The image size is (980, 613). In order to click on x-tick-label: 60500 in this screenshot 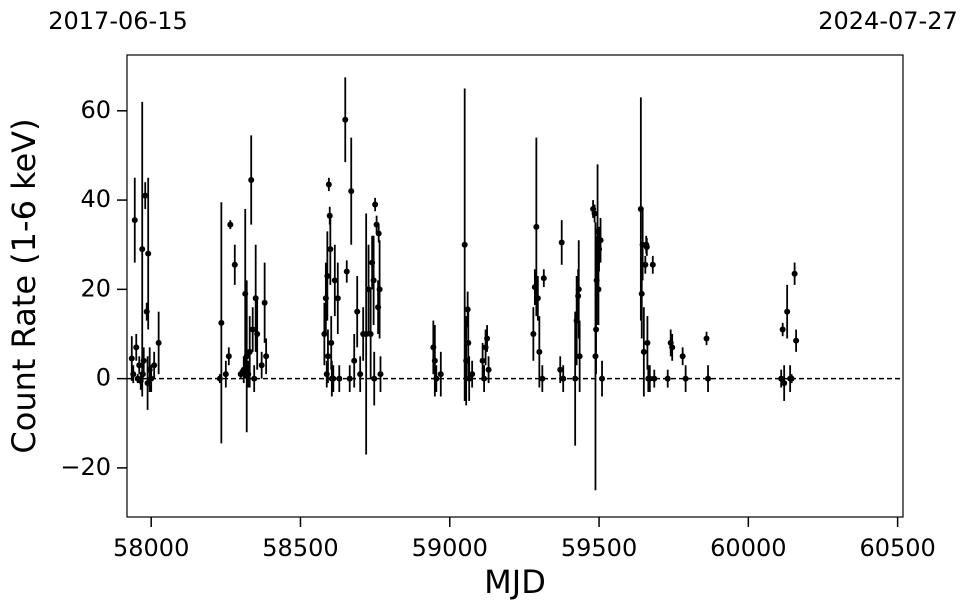, I will do `click(897, 548)`.